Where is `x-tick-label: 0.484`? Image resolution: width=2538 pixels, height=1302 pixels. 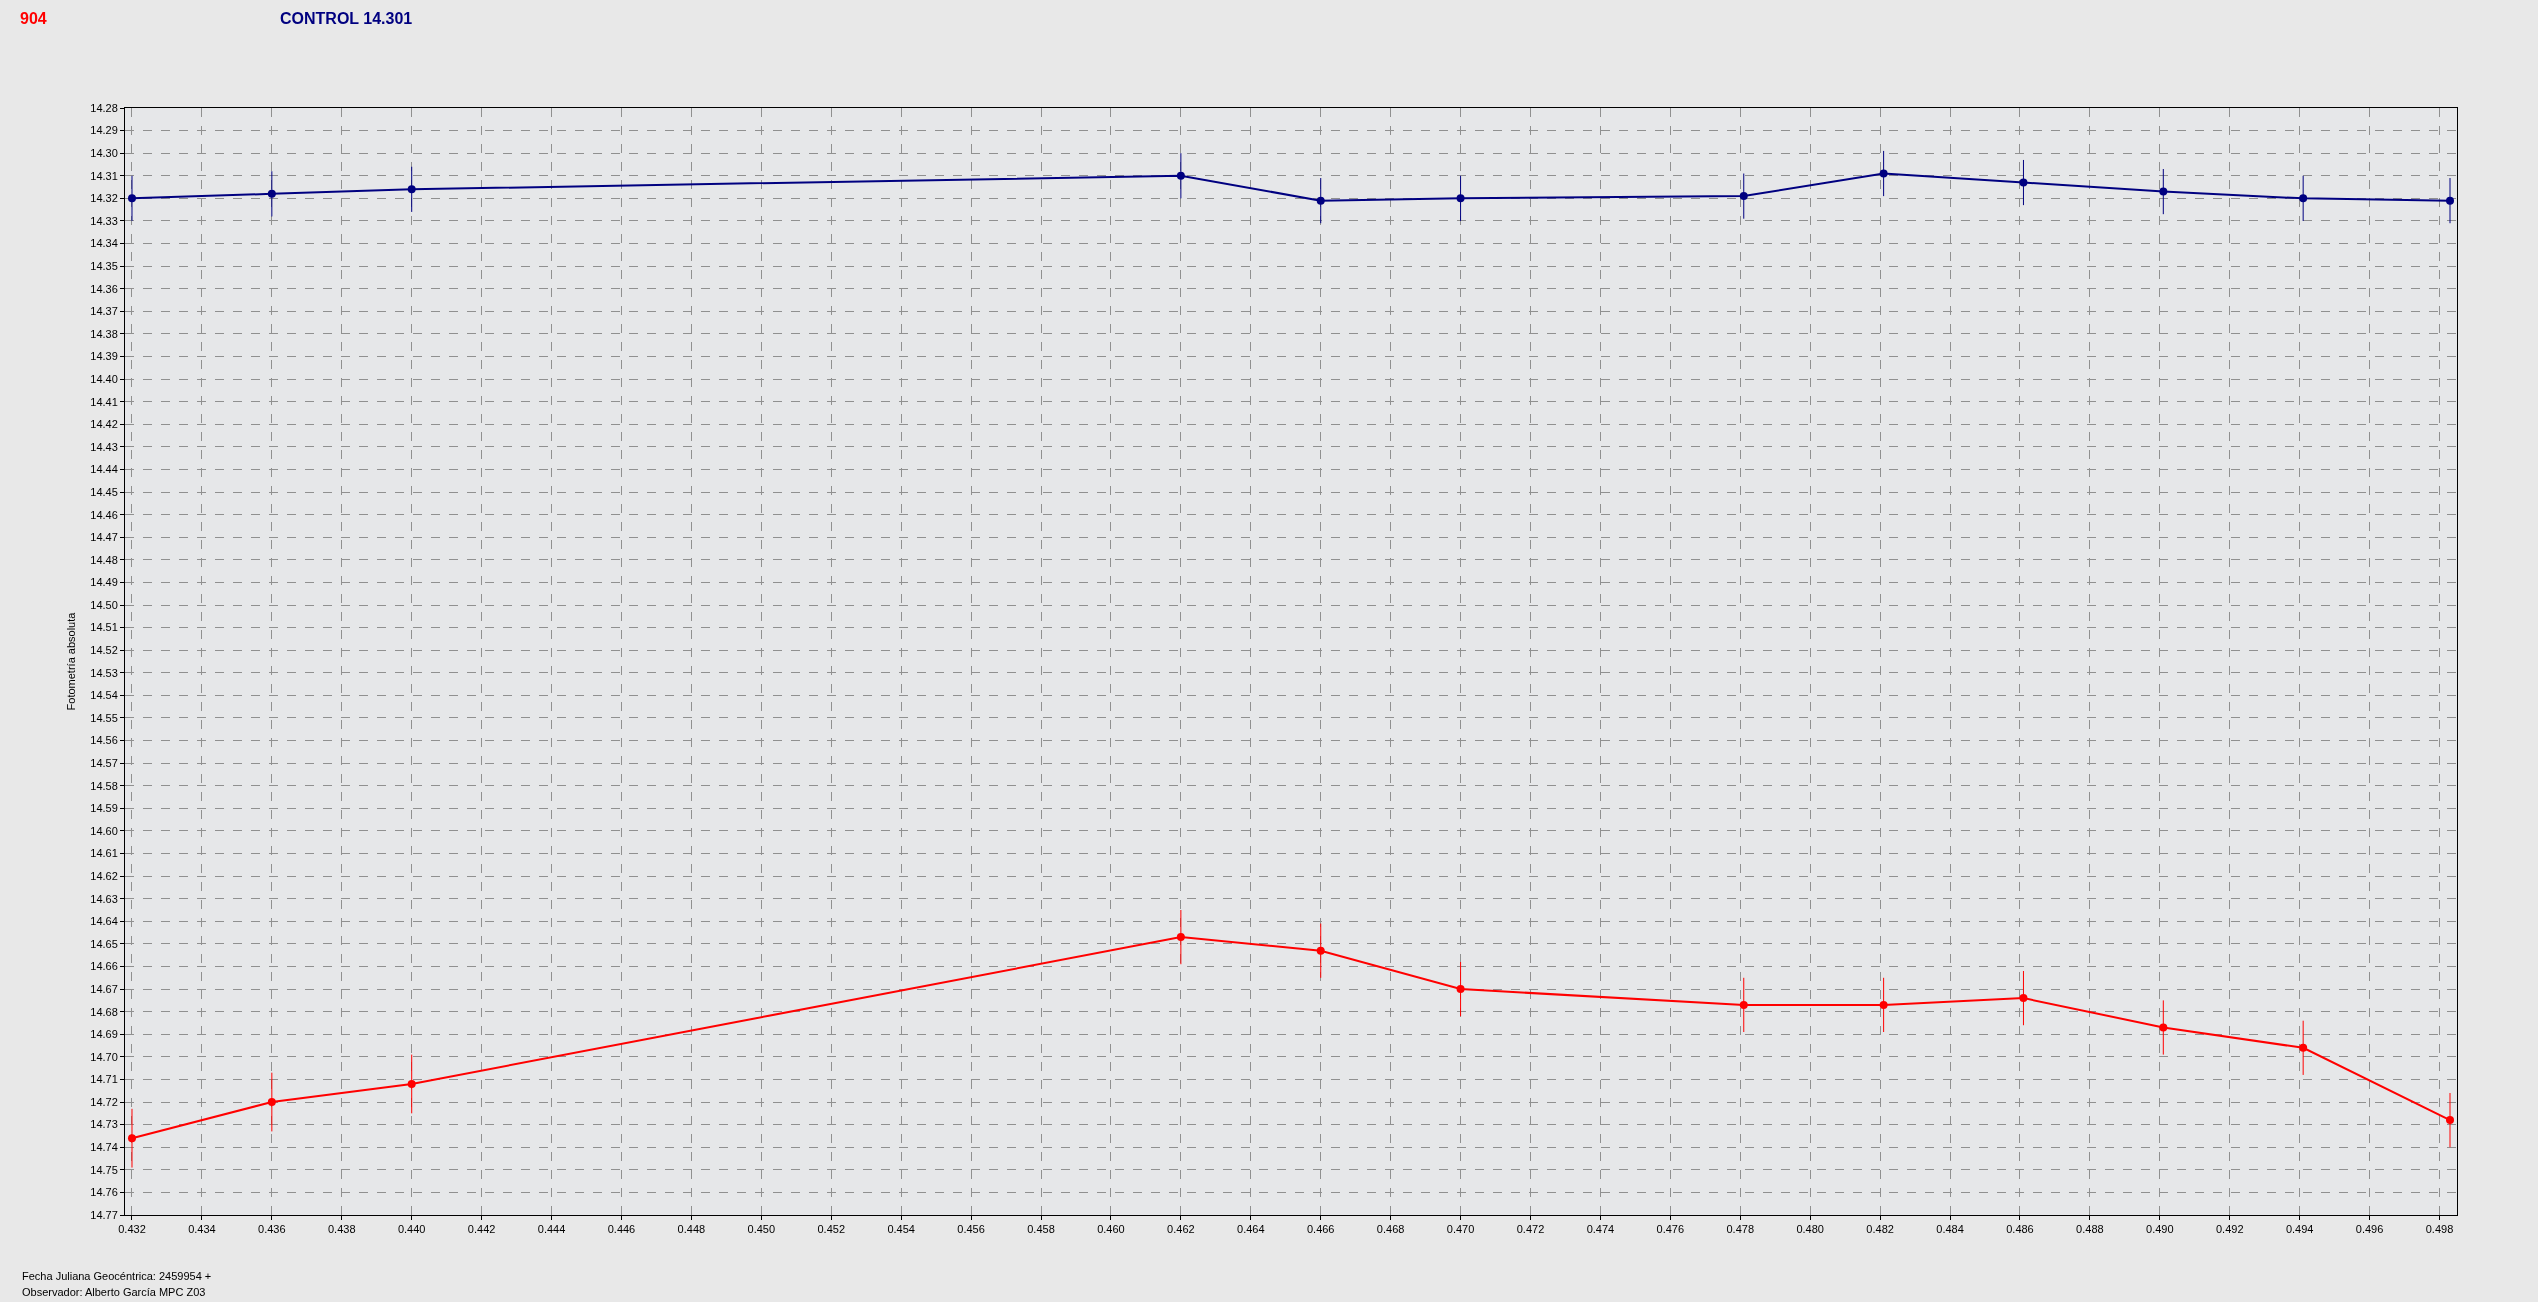
x-tick-label: 0.484 is located at coordinates (1950, 1229).